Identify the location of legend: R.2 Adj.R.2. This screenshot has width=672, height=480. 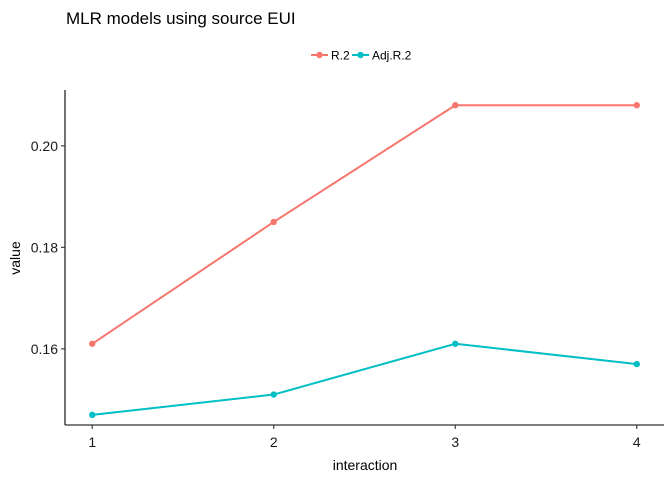
(361, 56).